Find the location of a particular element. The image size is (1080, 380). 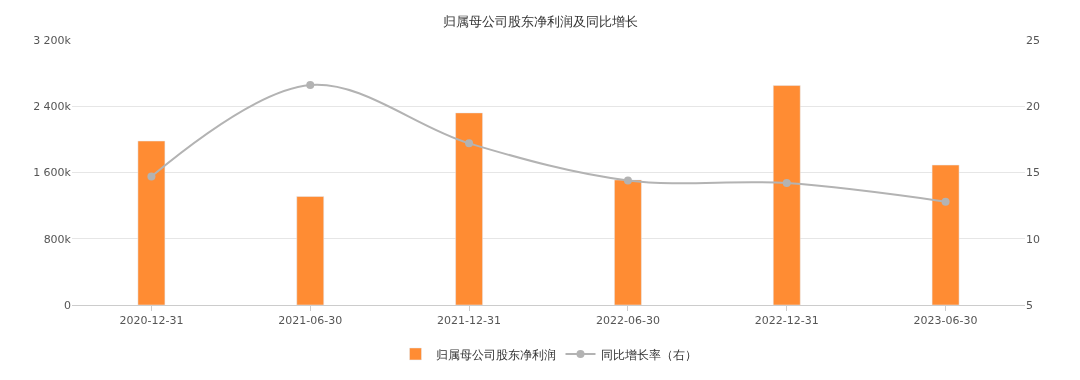

x-tick-label: 2023-06-30 is located at coordinates (945, 321).